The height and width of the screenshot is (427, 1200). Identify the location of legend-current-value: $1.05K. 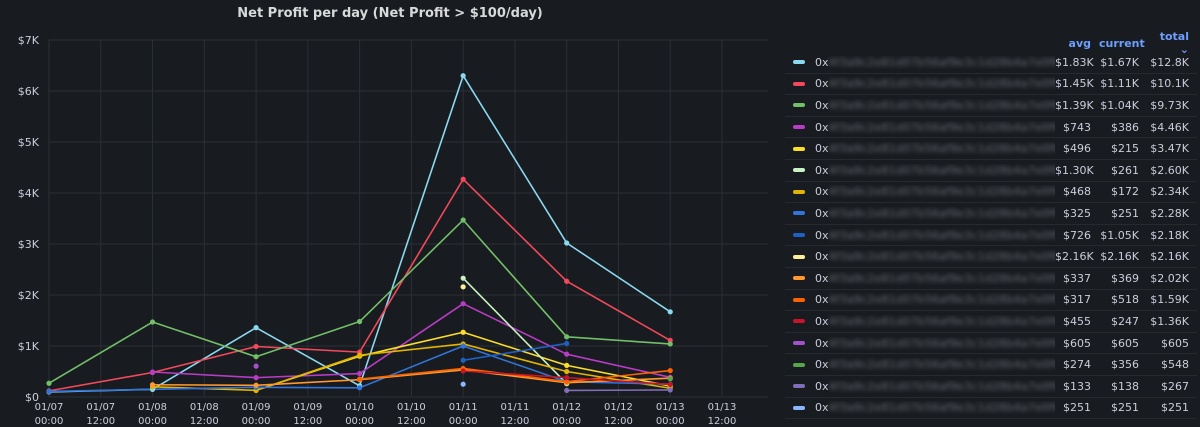
(1119, 235).